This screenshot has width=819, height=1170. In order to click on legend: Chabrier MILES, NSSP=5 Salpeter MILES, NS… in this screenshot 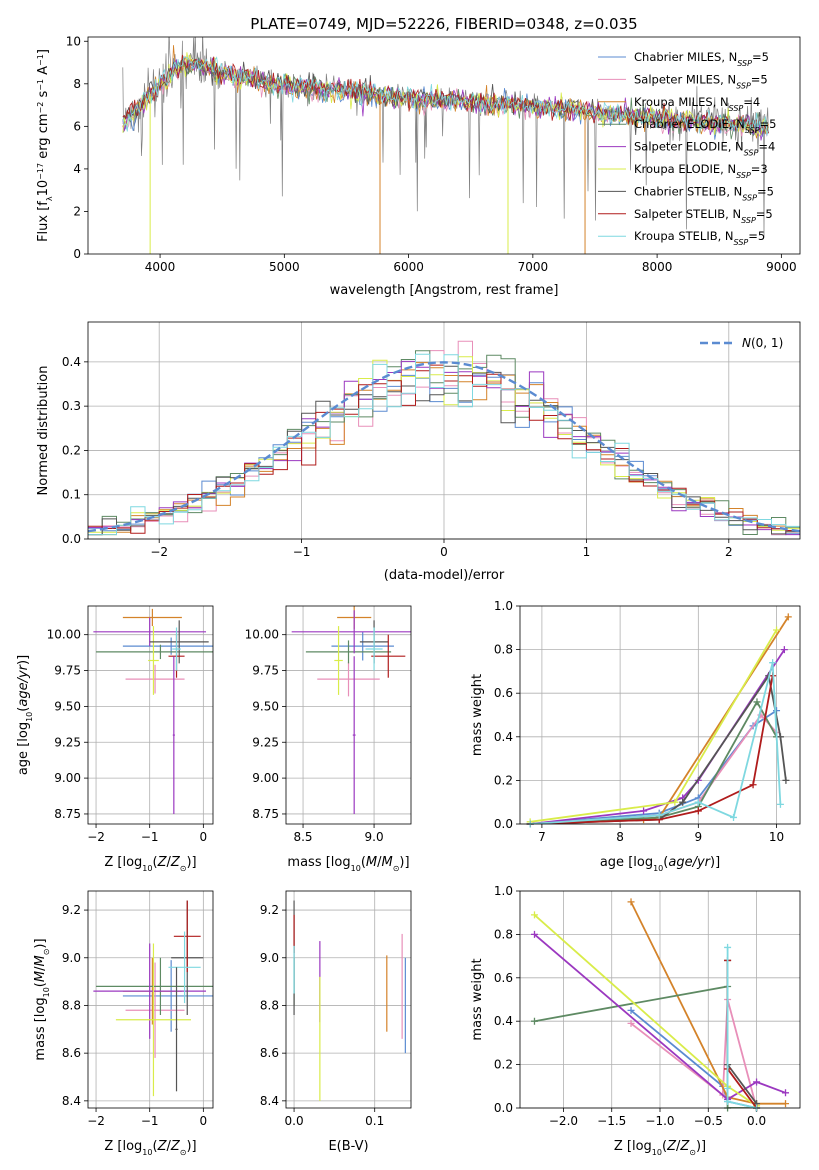, I will do `click(687, 148)`.